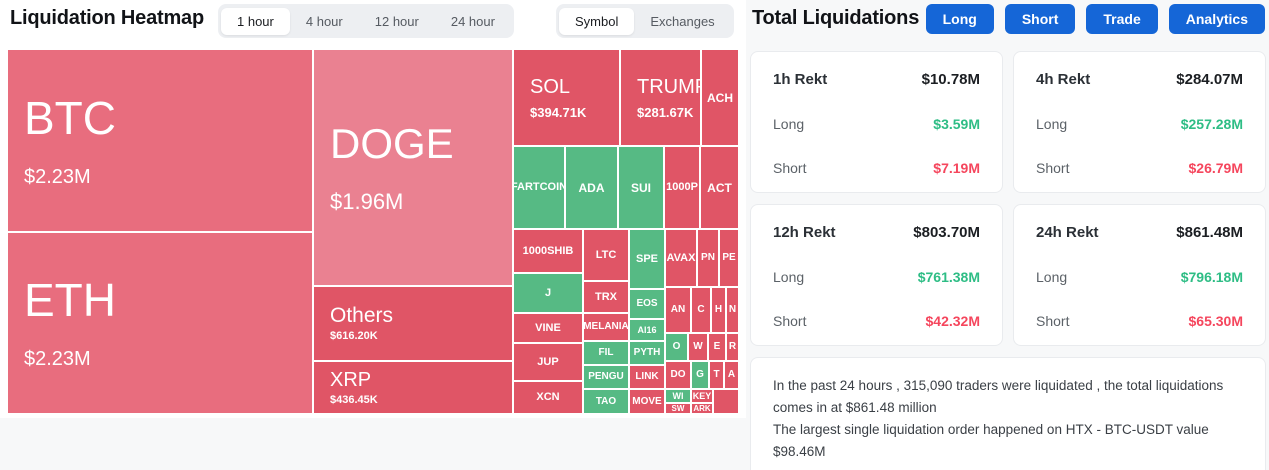 This screenshot has height=470, width=1269. I want to click on treemap-tile-a: A, so click(731, 375).